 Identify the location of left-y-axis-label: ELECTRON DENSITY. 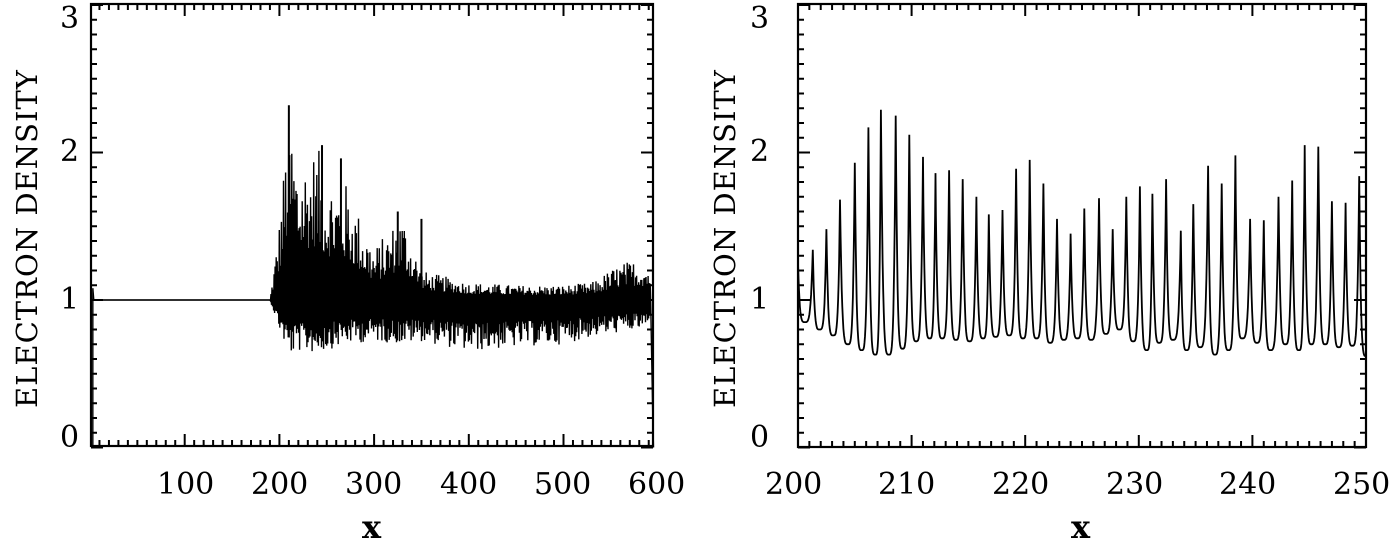
(27, 238).